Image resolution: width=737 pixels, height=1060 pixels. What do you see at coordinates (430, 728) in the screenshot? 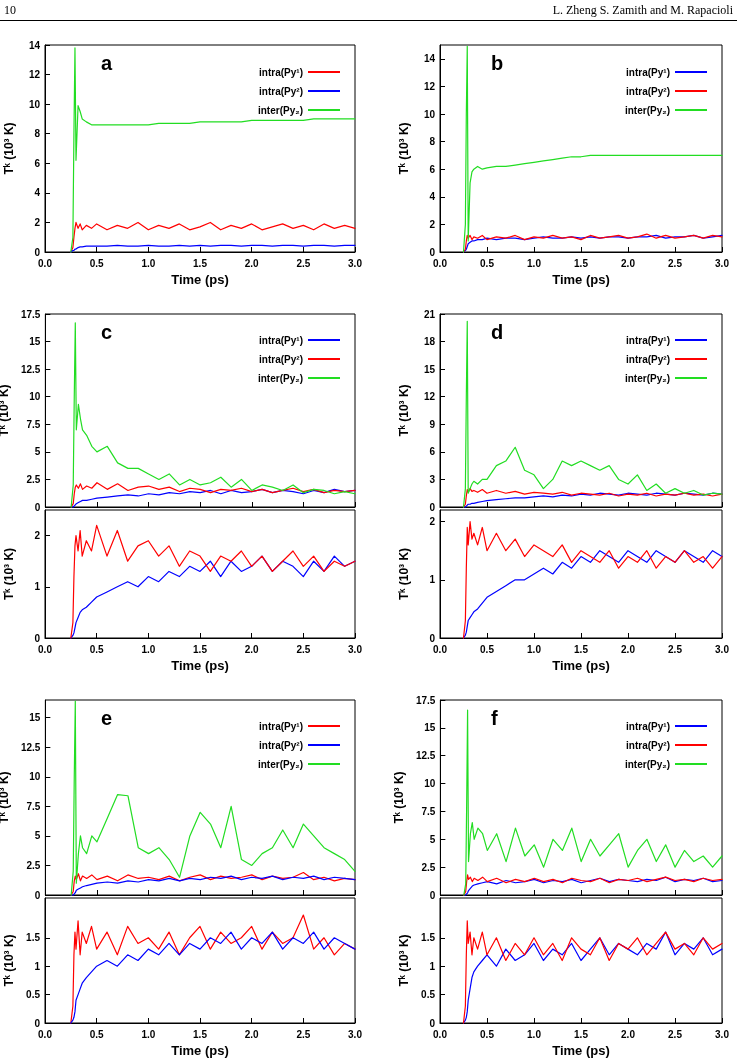
I see `y-tick-label: 15` at bounding box center [430, 728].